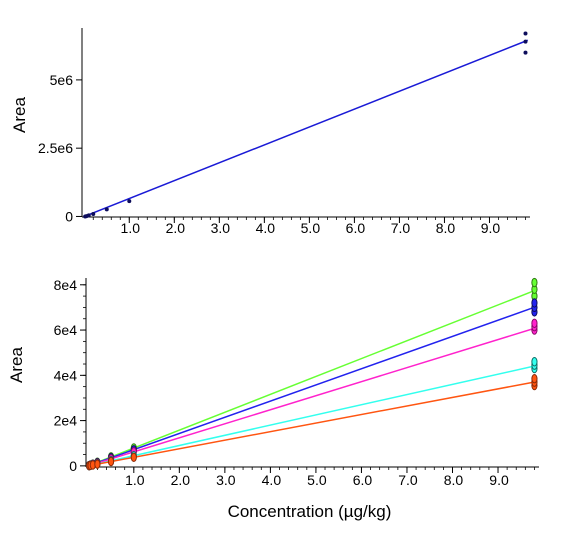  I want to click on panel1-x-tick-label: 3.0, so click(221, 228).